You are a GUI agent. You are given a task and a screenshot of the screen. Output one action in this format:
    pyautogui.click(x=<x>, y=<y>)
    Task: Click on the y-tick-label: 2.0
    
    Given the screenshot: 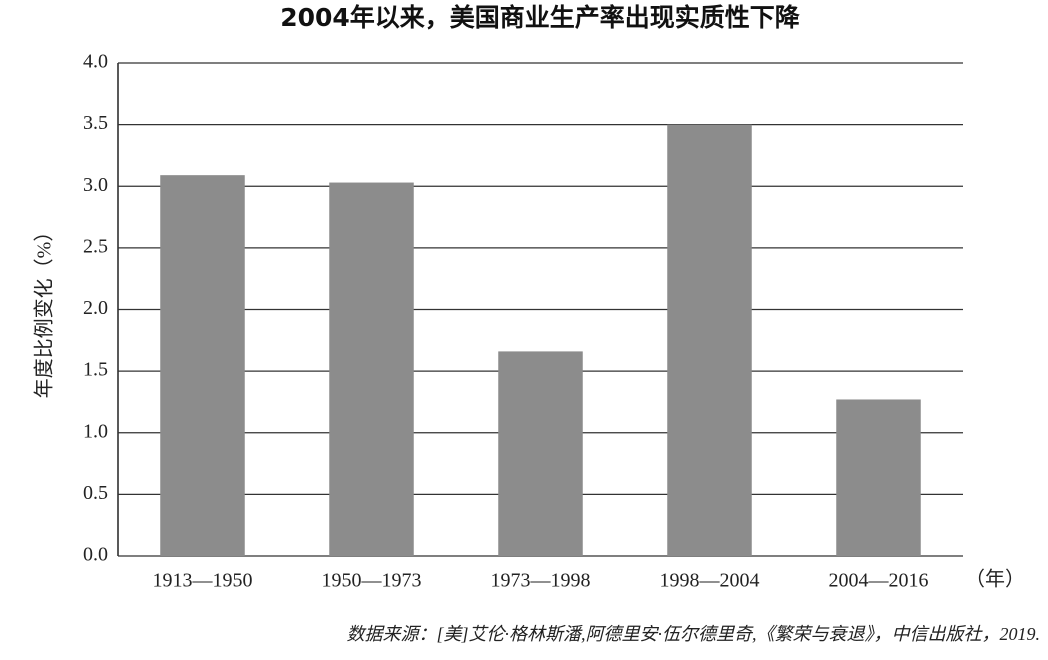 What is the action you would take?
    pyautogui.click(x=95, y=308)
    